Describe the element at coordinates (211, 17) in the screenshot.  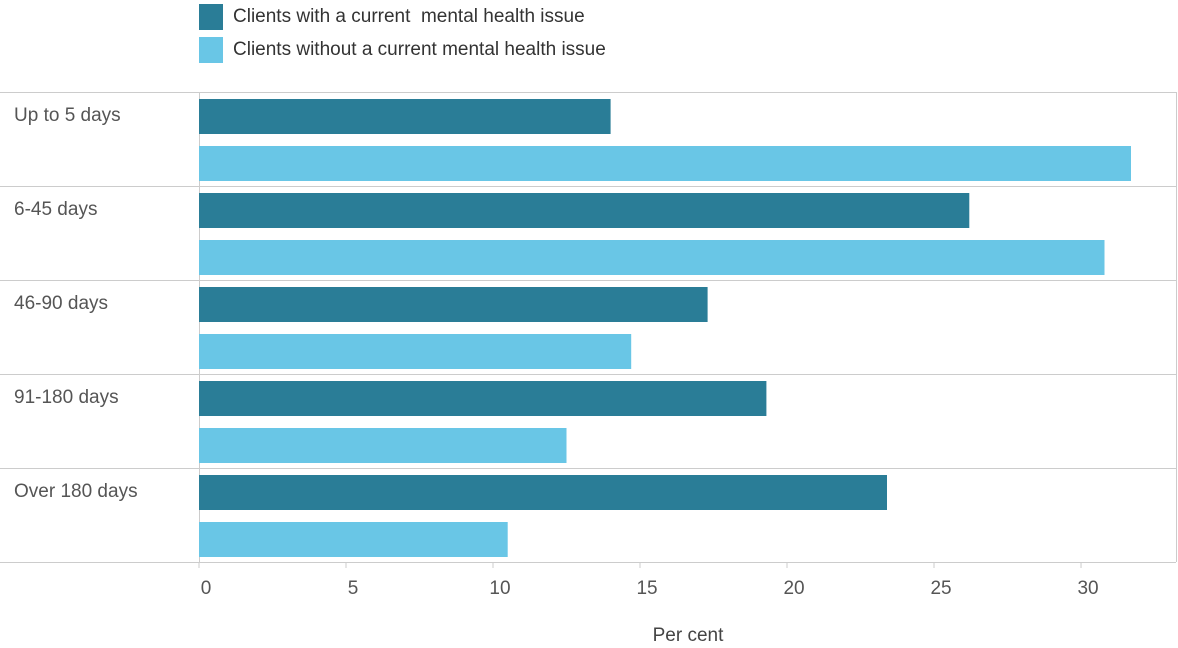
I see `legend-swatch-with-issue` at that location.